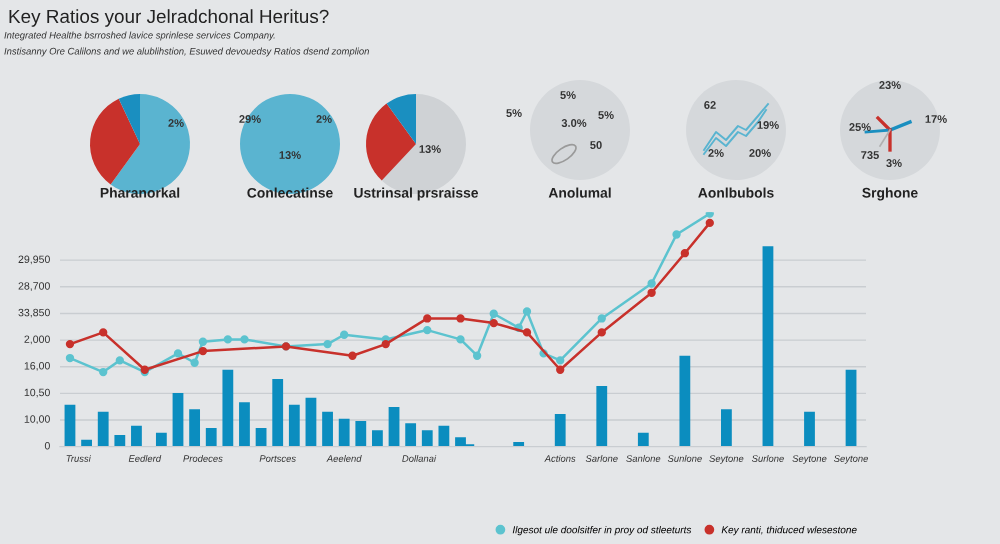 Image resolution: width=1000 pixels, height=544 pixels. What do you see at coordinates (169, 18) in the screenshot?
I see `text: Key Ratios your Jelradchonal Heritus?` at bounding box center [169, 18].